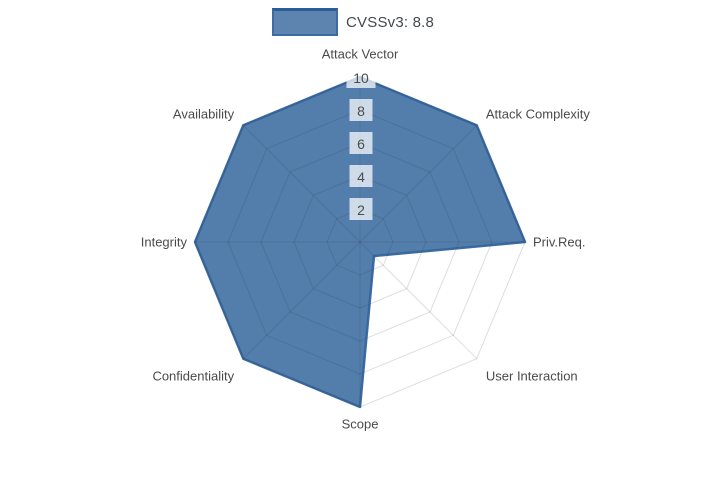 This screenshot has width=720, height=504. Describe the element at coordinates (360, 424) in the screenshot. I see `axis-label-scope: Scope` at that location.